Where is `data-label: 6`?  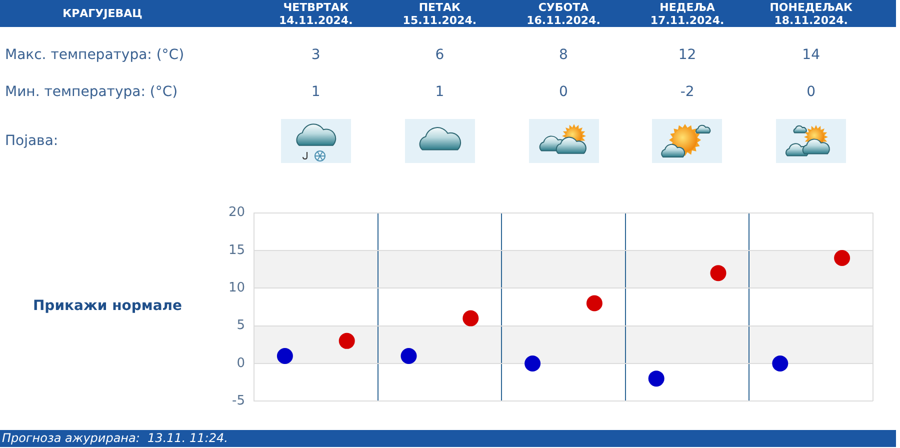
data-label: 6 is located at coordinates (439, 55).